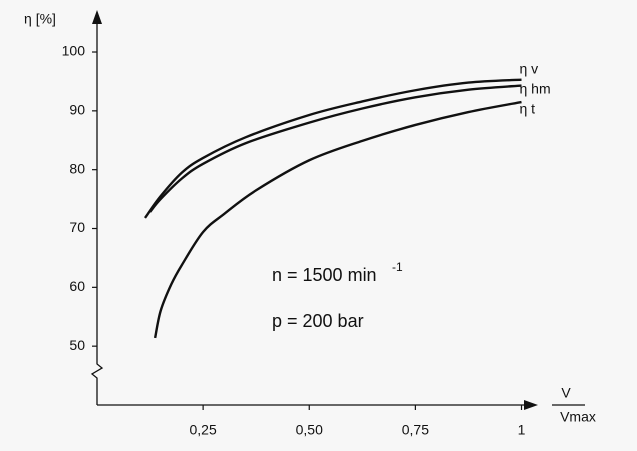 The image size is (637, 451). I want to click on series-label: η v, so click(529, 69).